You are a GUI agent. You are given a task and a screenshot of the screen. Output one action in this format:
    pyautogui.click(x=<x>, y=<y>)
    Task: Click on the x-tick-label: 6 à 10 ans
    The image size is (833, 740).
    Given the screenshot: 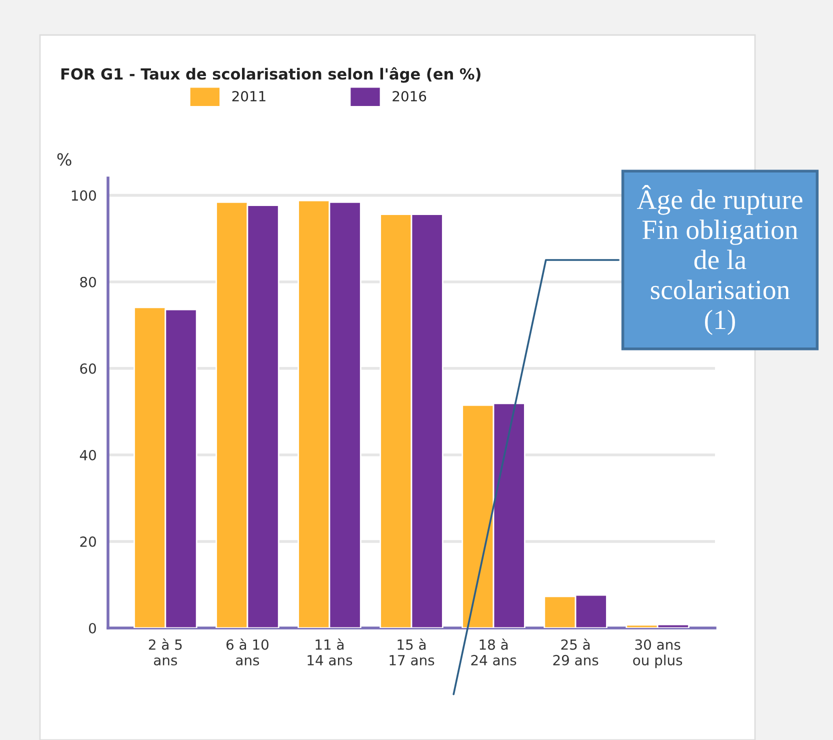 What is the action you would take?
    pyautogui.click(x=247, y=652)
    